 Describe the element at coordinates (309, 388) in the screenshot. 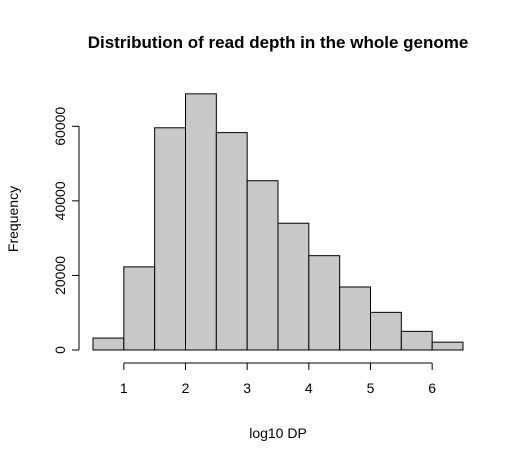

I see `x-tick-label: 4` at that location.